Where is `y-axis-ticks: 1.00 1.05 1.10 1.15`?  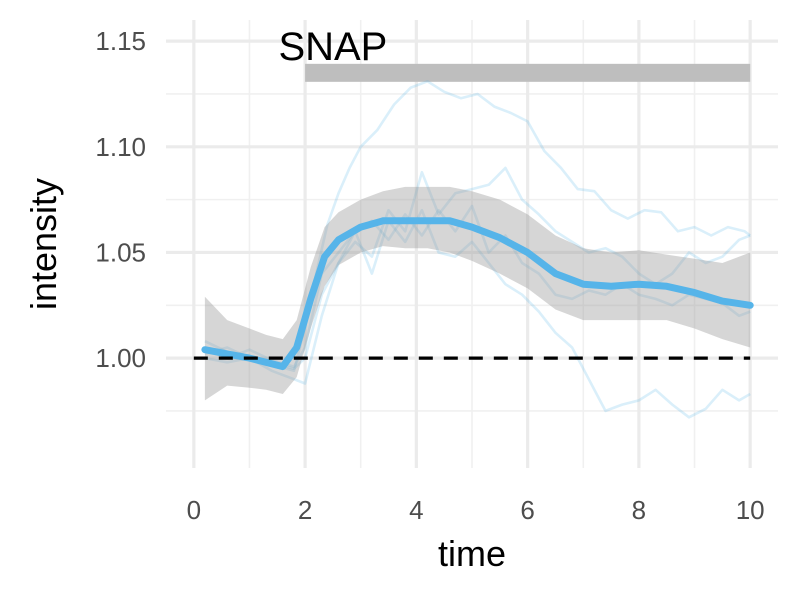 y-axis-ticks: 1.00 1.05 1.10 1.15 is located at coordinates (120, 199).